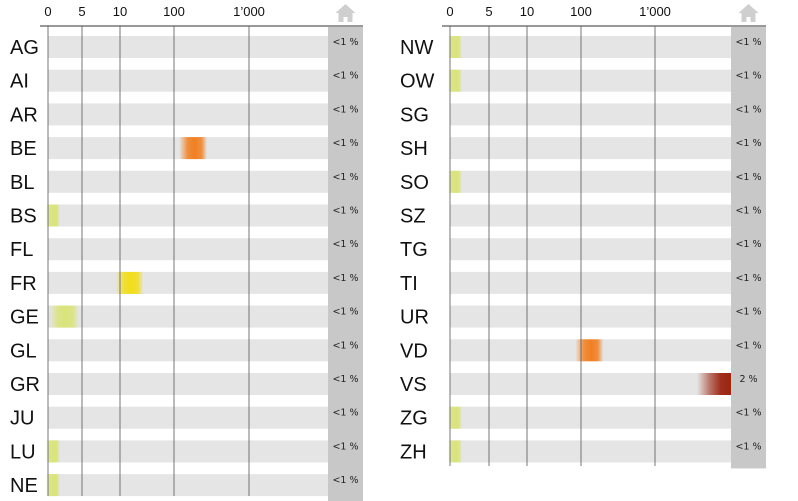  What do you see at coordinates (417, 82) in the screenshot?
I see `row-code-label: OW` at bounding box center [417, 82].